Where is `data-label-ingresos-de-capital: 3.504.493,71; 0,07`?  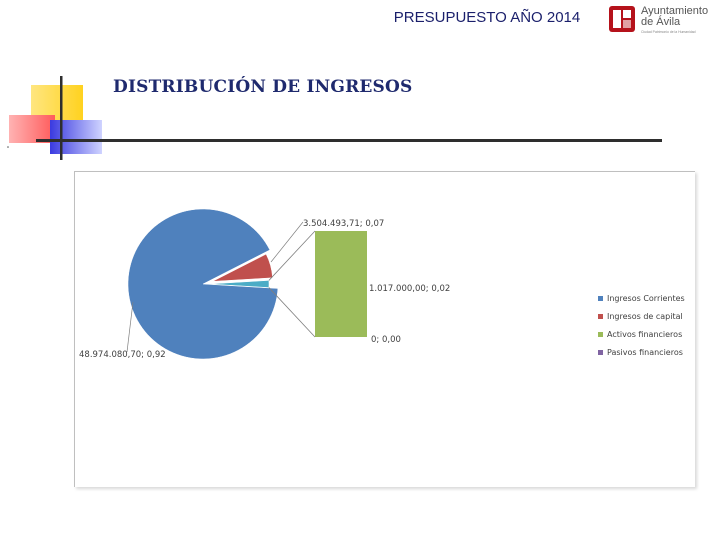
data-label-ingresos-de-capital: 3.504.493,71; 0,07 is located at coordinates (343, 224).